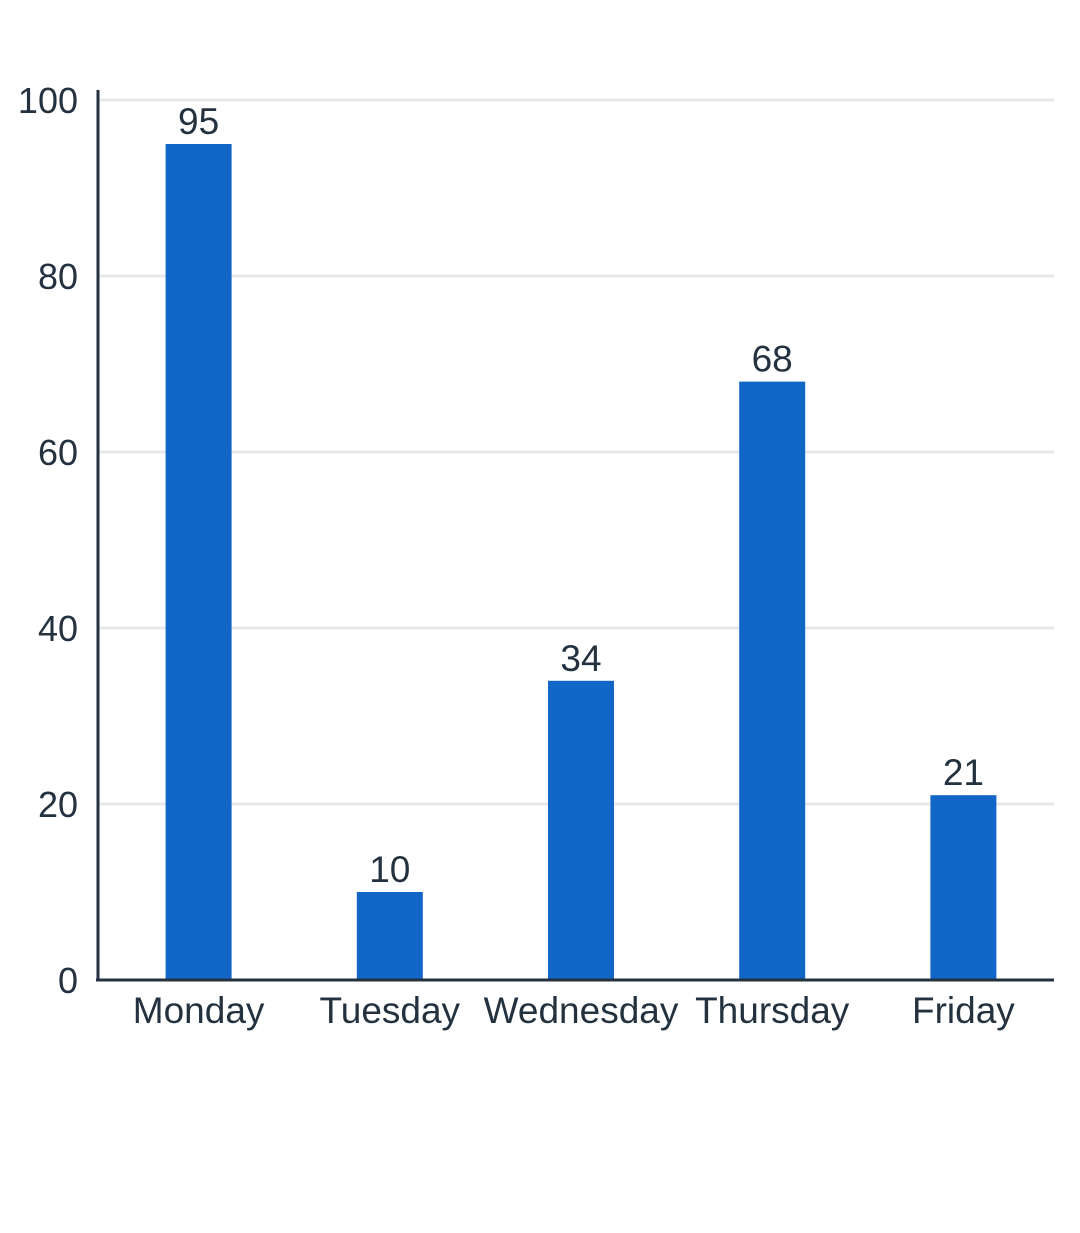 This screenshot has width=1080, height=1233. What do you see at coordinates (390, 1010) in the screenshot?
I see `x-tick-label-tuesday: Tuesday` at bounding box center [390, 1010].